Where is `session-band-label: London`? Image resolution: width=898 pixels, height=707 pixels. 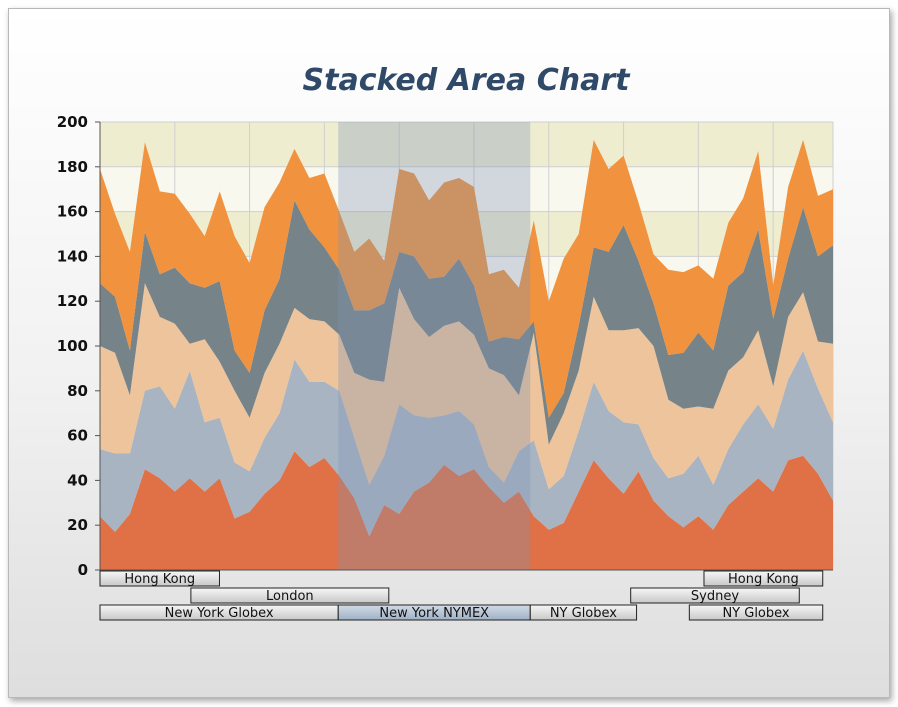
session-band-label: London is located at coordinates (290, 596).